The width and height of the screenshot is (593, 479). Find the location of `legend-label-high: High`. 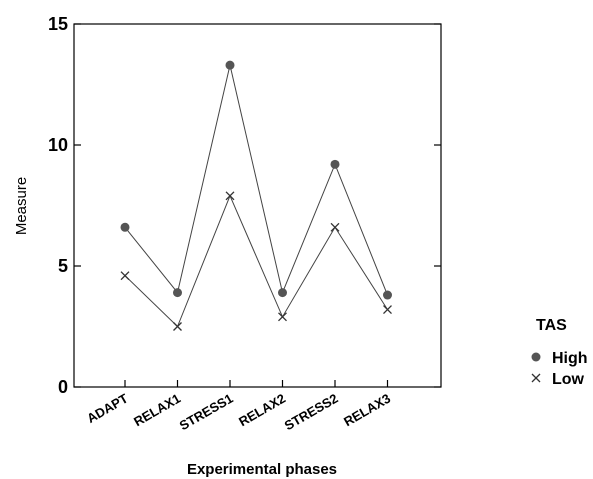

legend-label-high: High is located at coordinates (570, 358).